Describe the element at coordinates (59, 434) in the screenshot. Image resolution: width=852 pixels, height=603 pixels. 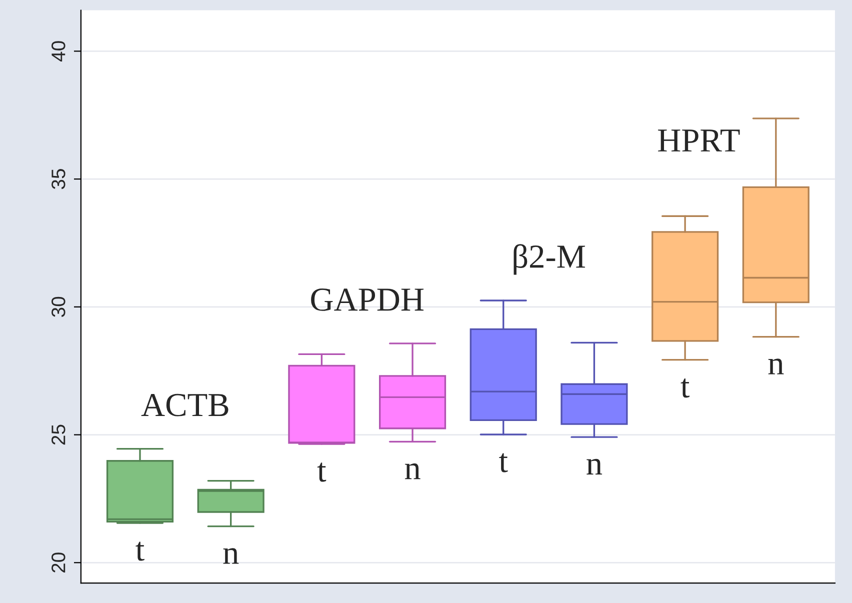
I see `y-tick-label: 25` at that location.